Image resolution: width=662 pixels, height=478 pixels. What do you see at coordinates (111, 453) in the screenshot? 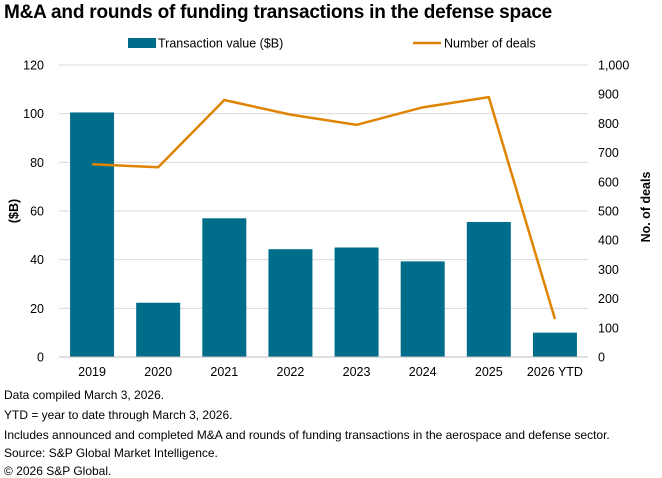
I see `footnote-source: Source: S&P Global Market Intelligence.` at bounding box center [111, 453].